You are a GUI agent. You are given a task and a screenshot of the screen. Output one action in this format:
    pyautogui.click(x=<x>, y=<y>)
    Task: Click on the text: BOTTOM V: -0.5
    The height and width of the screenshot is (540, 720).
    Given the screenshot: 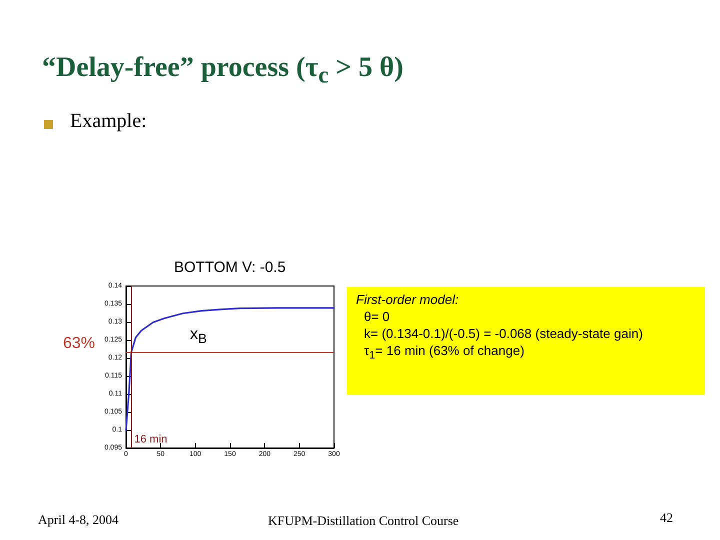 What is the action you would take?
    pyautogui.click(x=230, y=267)
    